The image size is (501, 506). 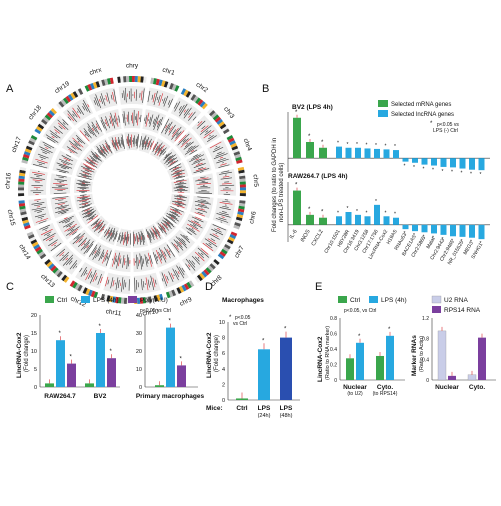 I want to click on legend-label-lncrna: Selected lncRNA genes, so click(x=422, y=115).